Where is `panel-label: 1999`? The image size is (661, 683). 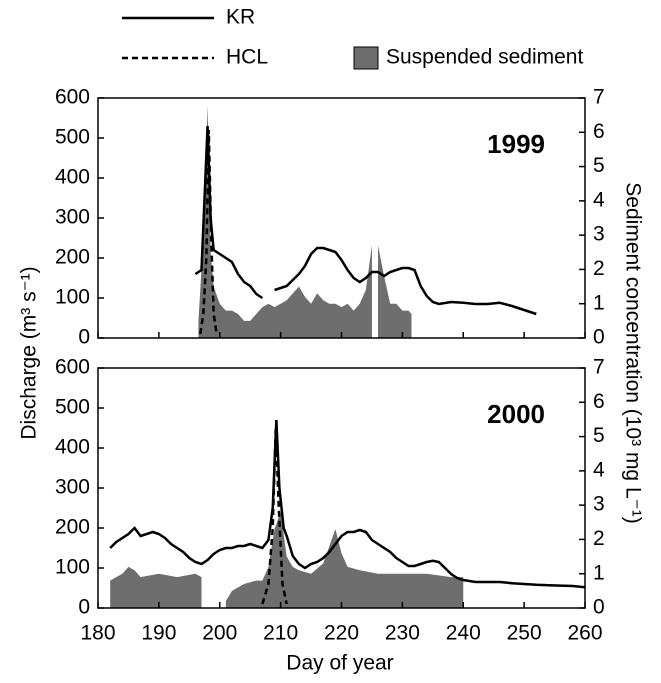 panel-label: 1999 is located at coordinates (516, 144).